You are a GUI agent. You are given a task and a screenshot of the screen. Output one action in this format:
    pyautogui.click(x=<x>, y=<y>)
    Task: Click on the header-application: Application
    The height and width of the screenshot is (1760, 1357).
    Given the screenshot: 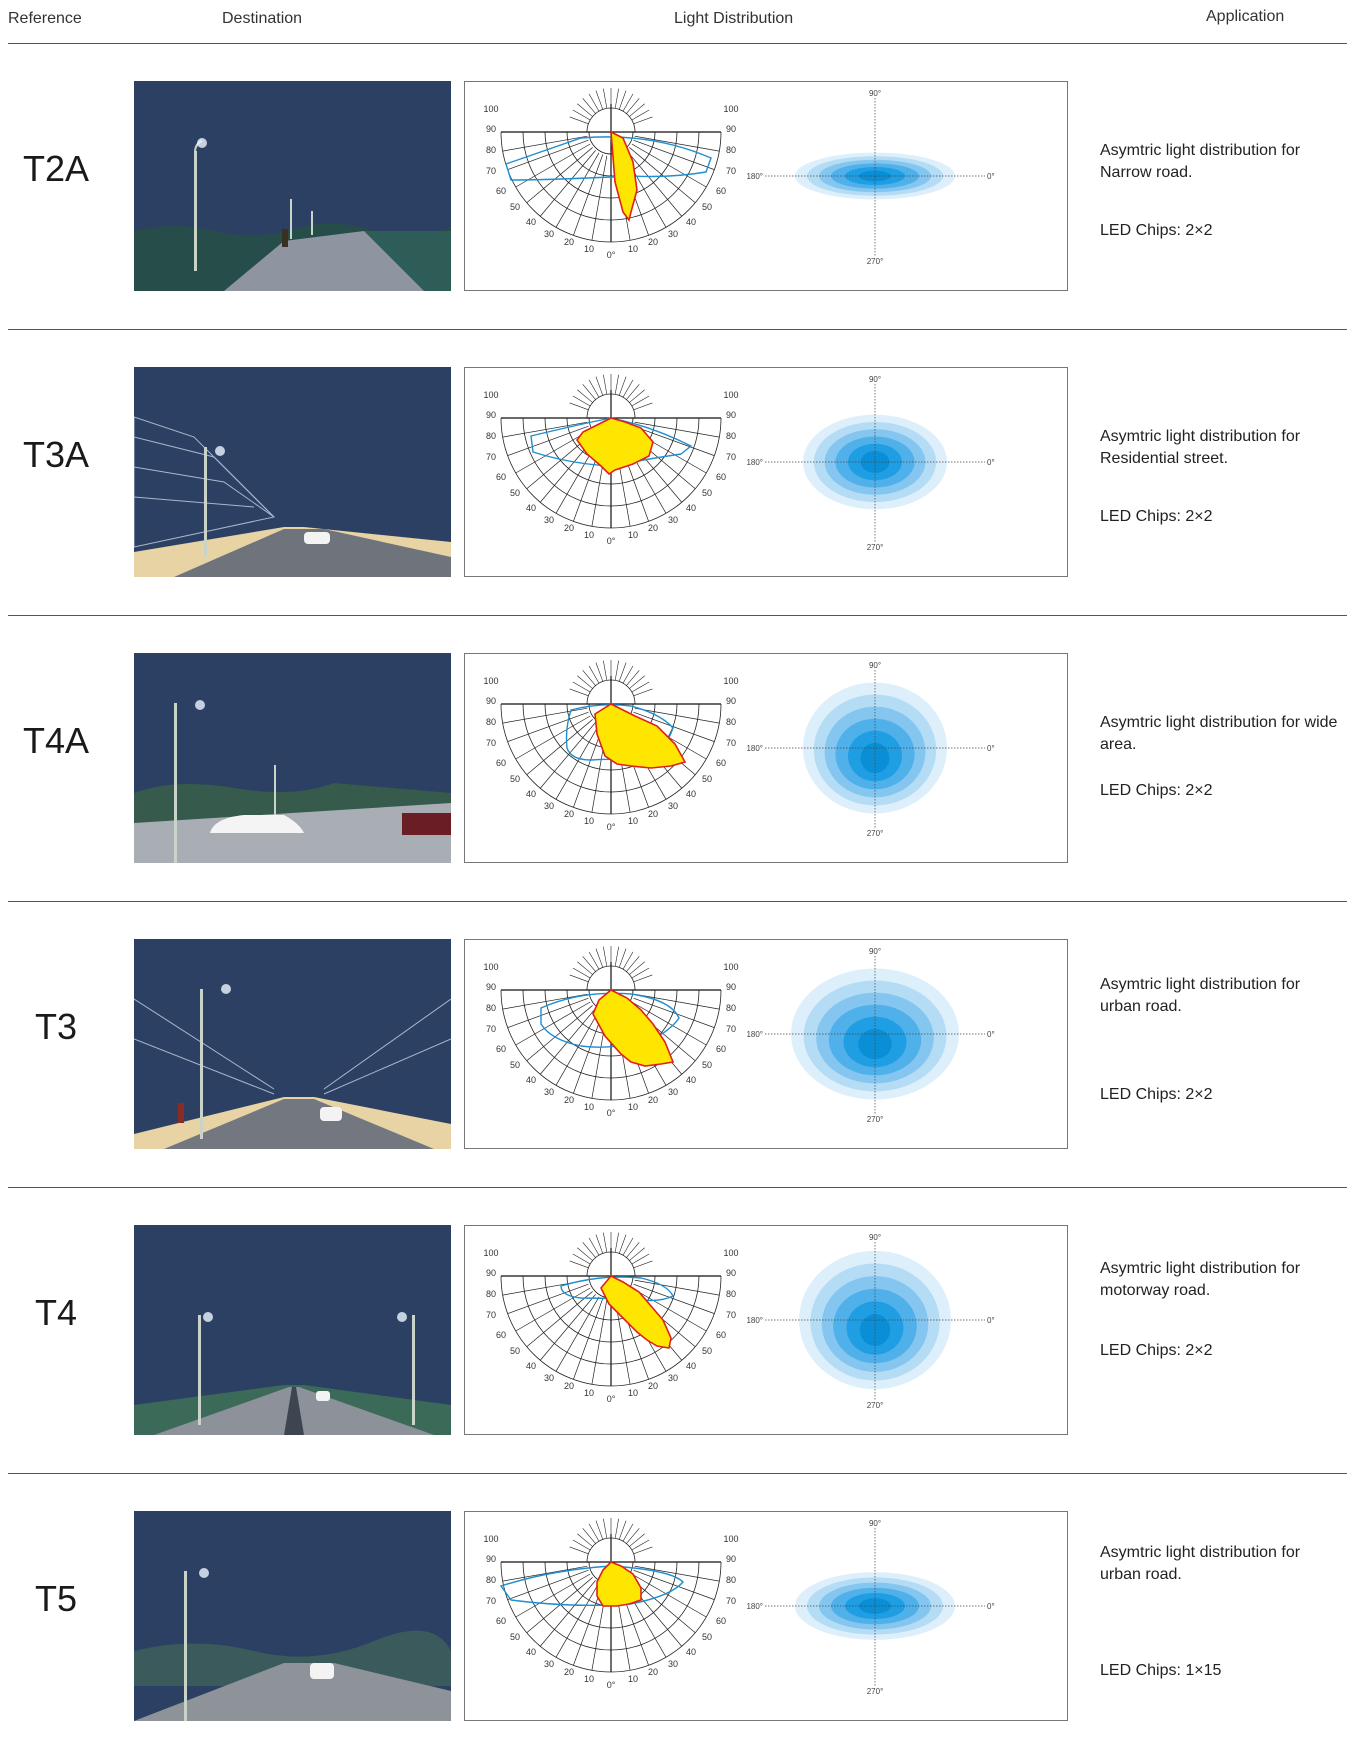 What is the action you would take?
    pyautogui.click(x=1245, y=16)
    